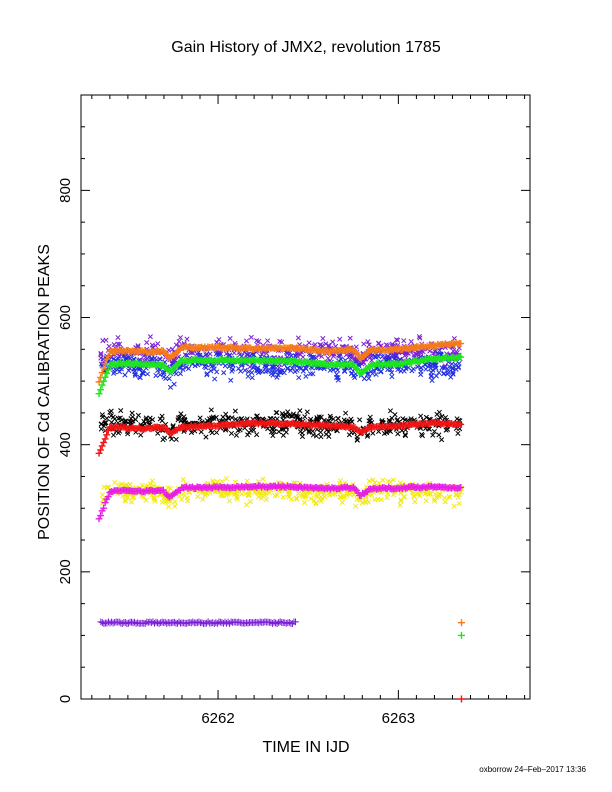  I want to click on y-tick-label: 0, so click(65, 699).